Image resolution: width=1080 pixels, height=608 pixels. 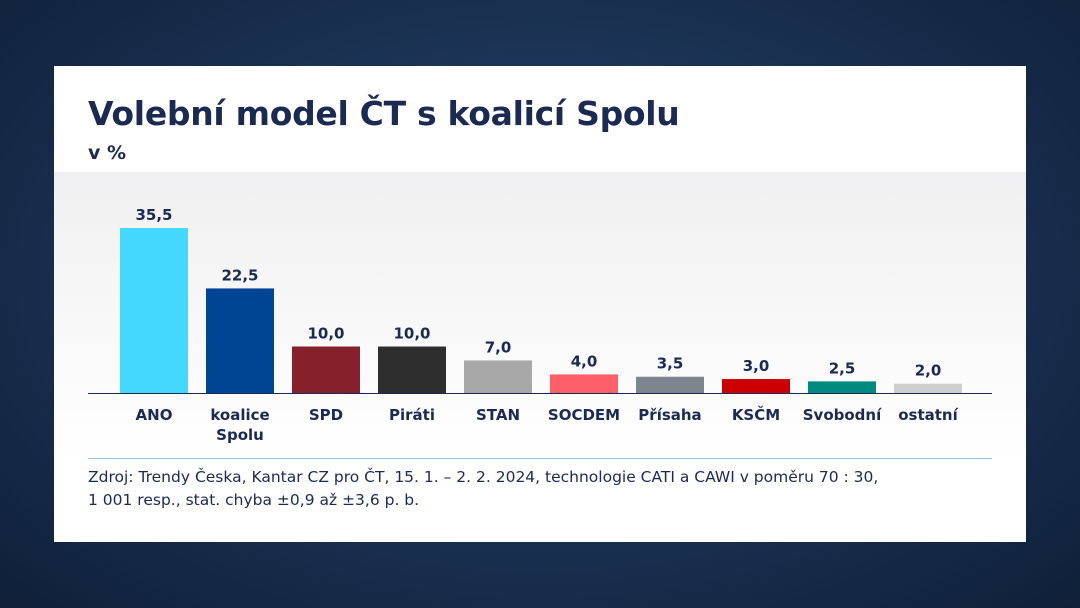 I want to click on category-label: KSČM, so click(x=756, y=414).